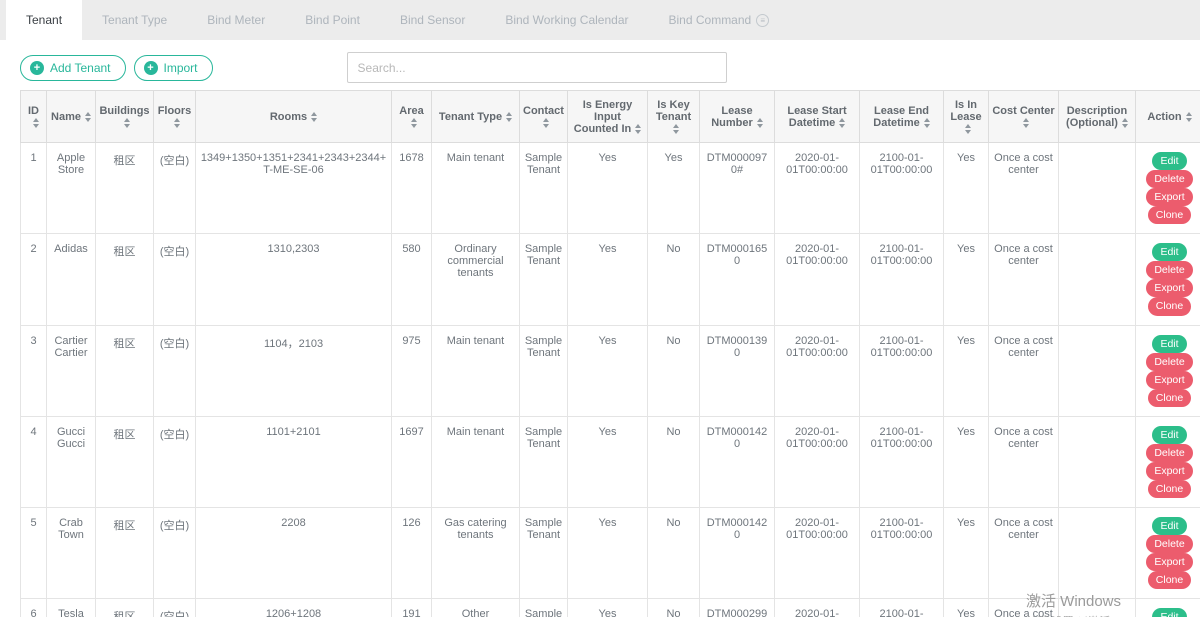 The height and width of the screenshot is (617, 1200). I want to click on column-label: Lease Start Datetime, so click(817, 116).